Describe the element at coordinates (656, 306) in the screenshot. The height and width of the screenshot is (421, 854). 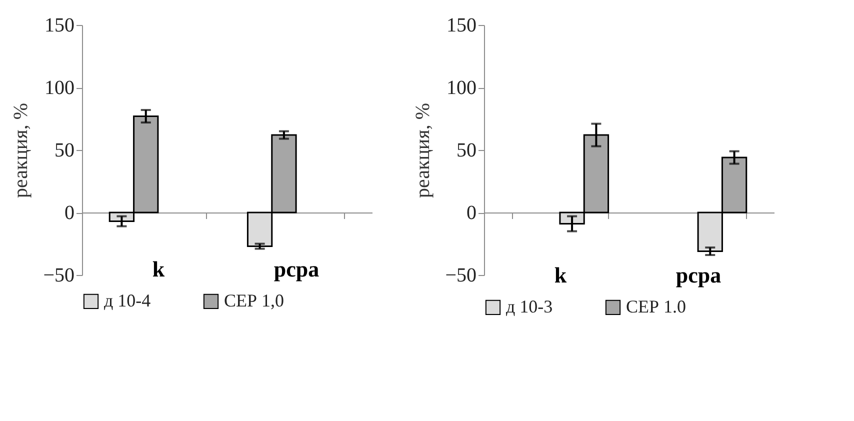
I see `legend-label: СЕР 1.0` at that location.